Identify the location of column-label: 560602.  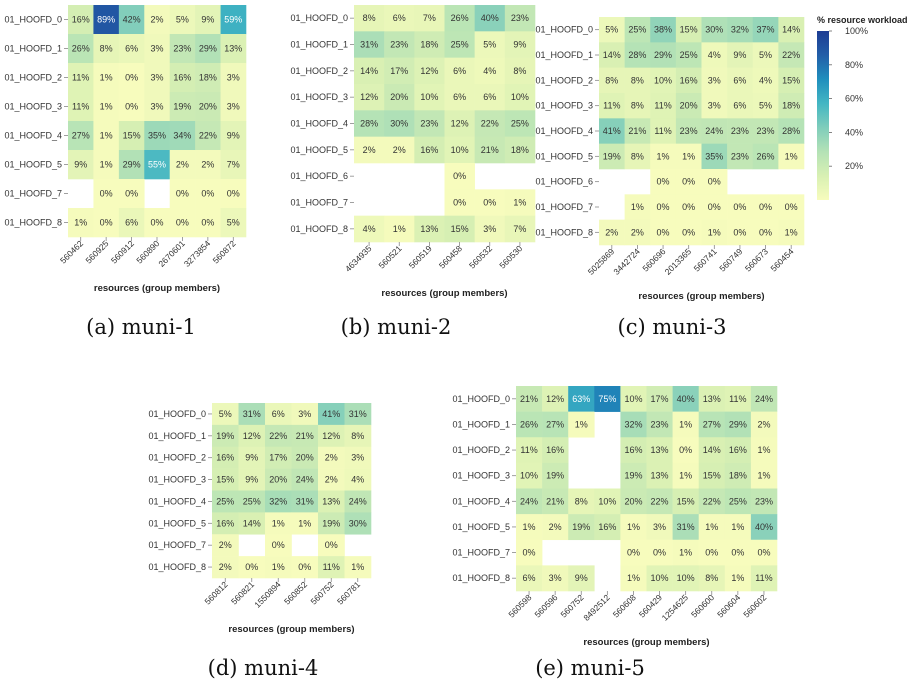
(754, 605).